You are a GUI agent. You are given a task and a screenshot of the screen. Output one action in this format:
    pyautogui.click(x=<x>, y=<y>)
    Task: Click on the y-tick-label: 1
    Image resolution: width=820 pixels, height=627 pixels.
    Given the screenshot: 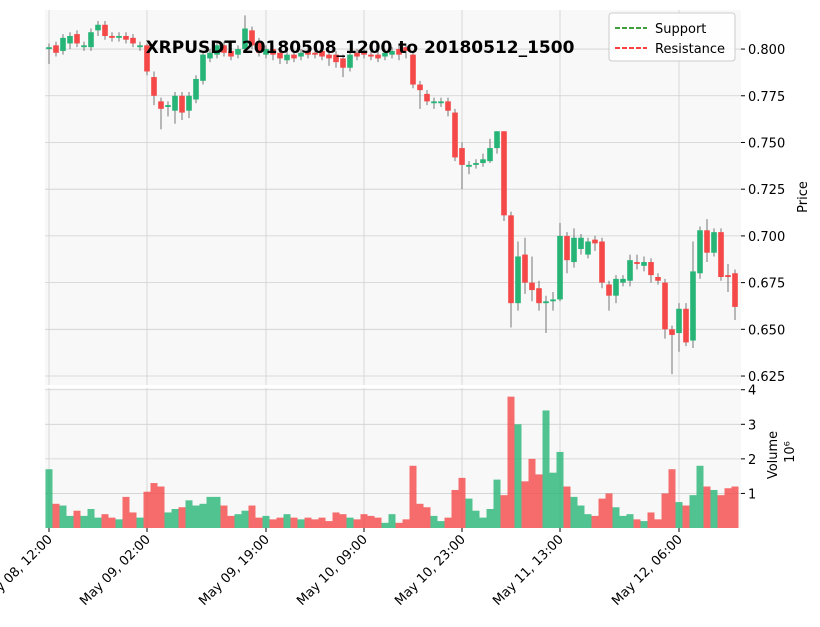 What is the action you would take?
    pyautogui.click(x=752, y=494)
    